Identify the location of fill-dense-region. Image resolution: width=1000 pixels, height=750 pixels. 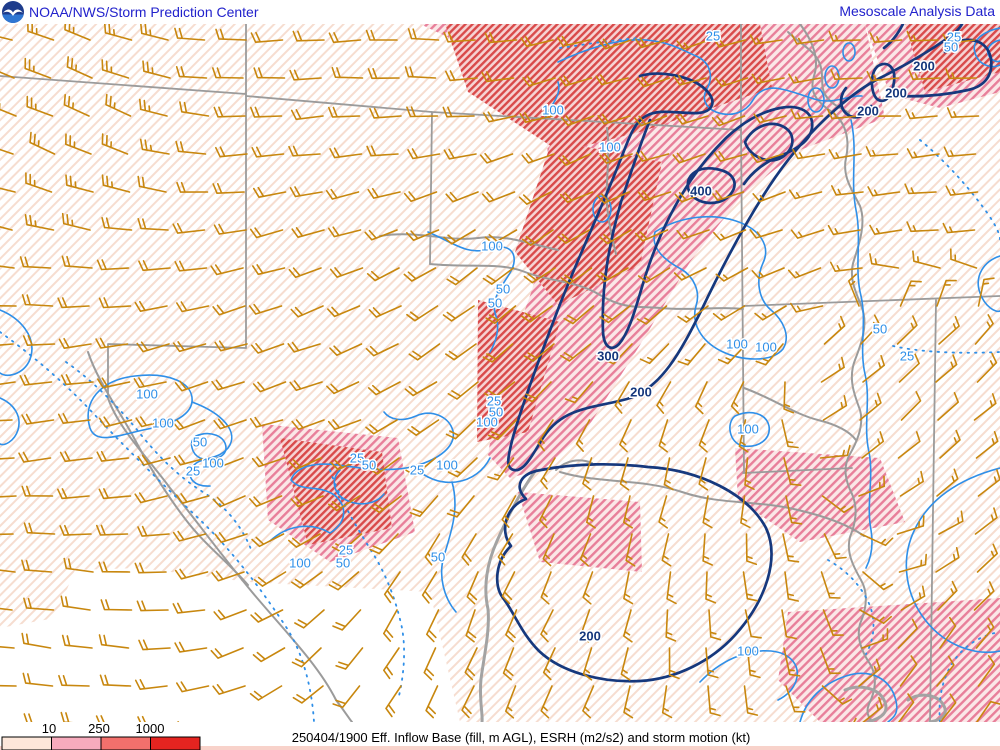
(518, 371).